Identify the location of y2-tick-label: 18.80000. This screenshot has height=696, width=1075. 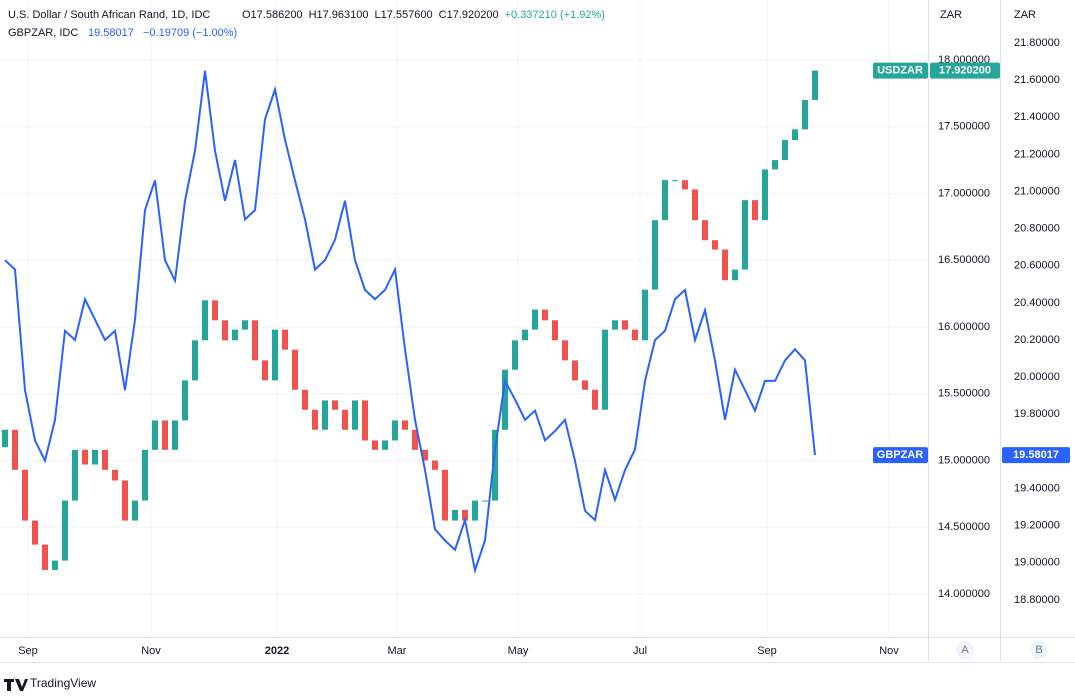
(1037, 600).